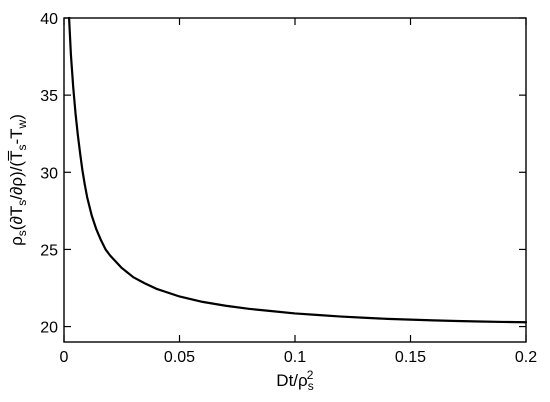  I want to click on x-tick-label-0: 0, so click(64, 357).